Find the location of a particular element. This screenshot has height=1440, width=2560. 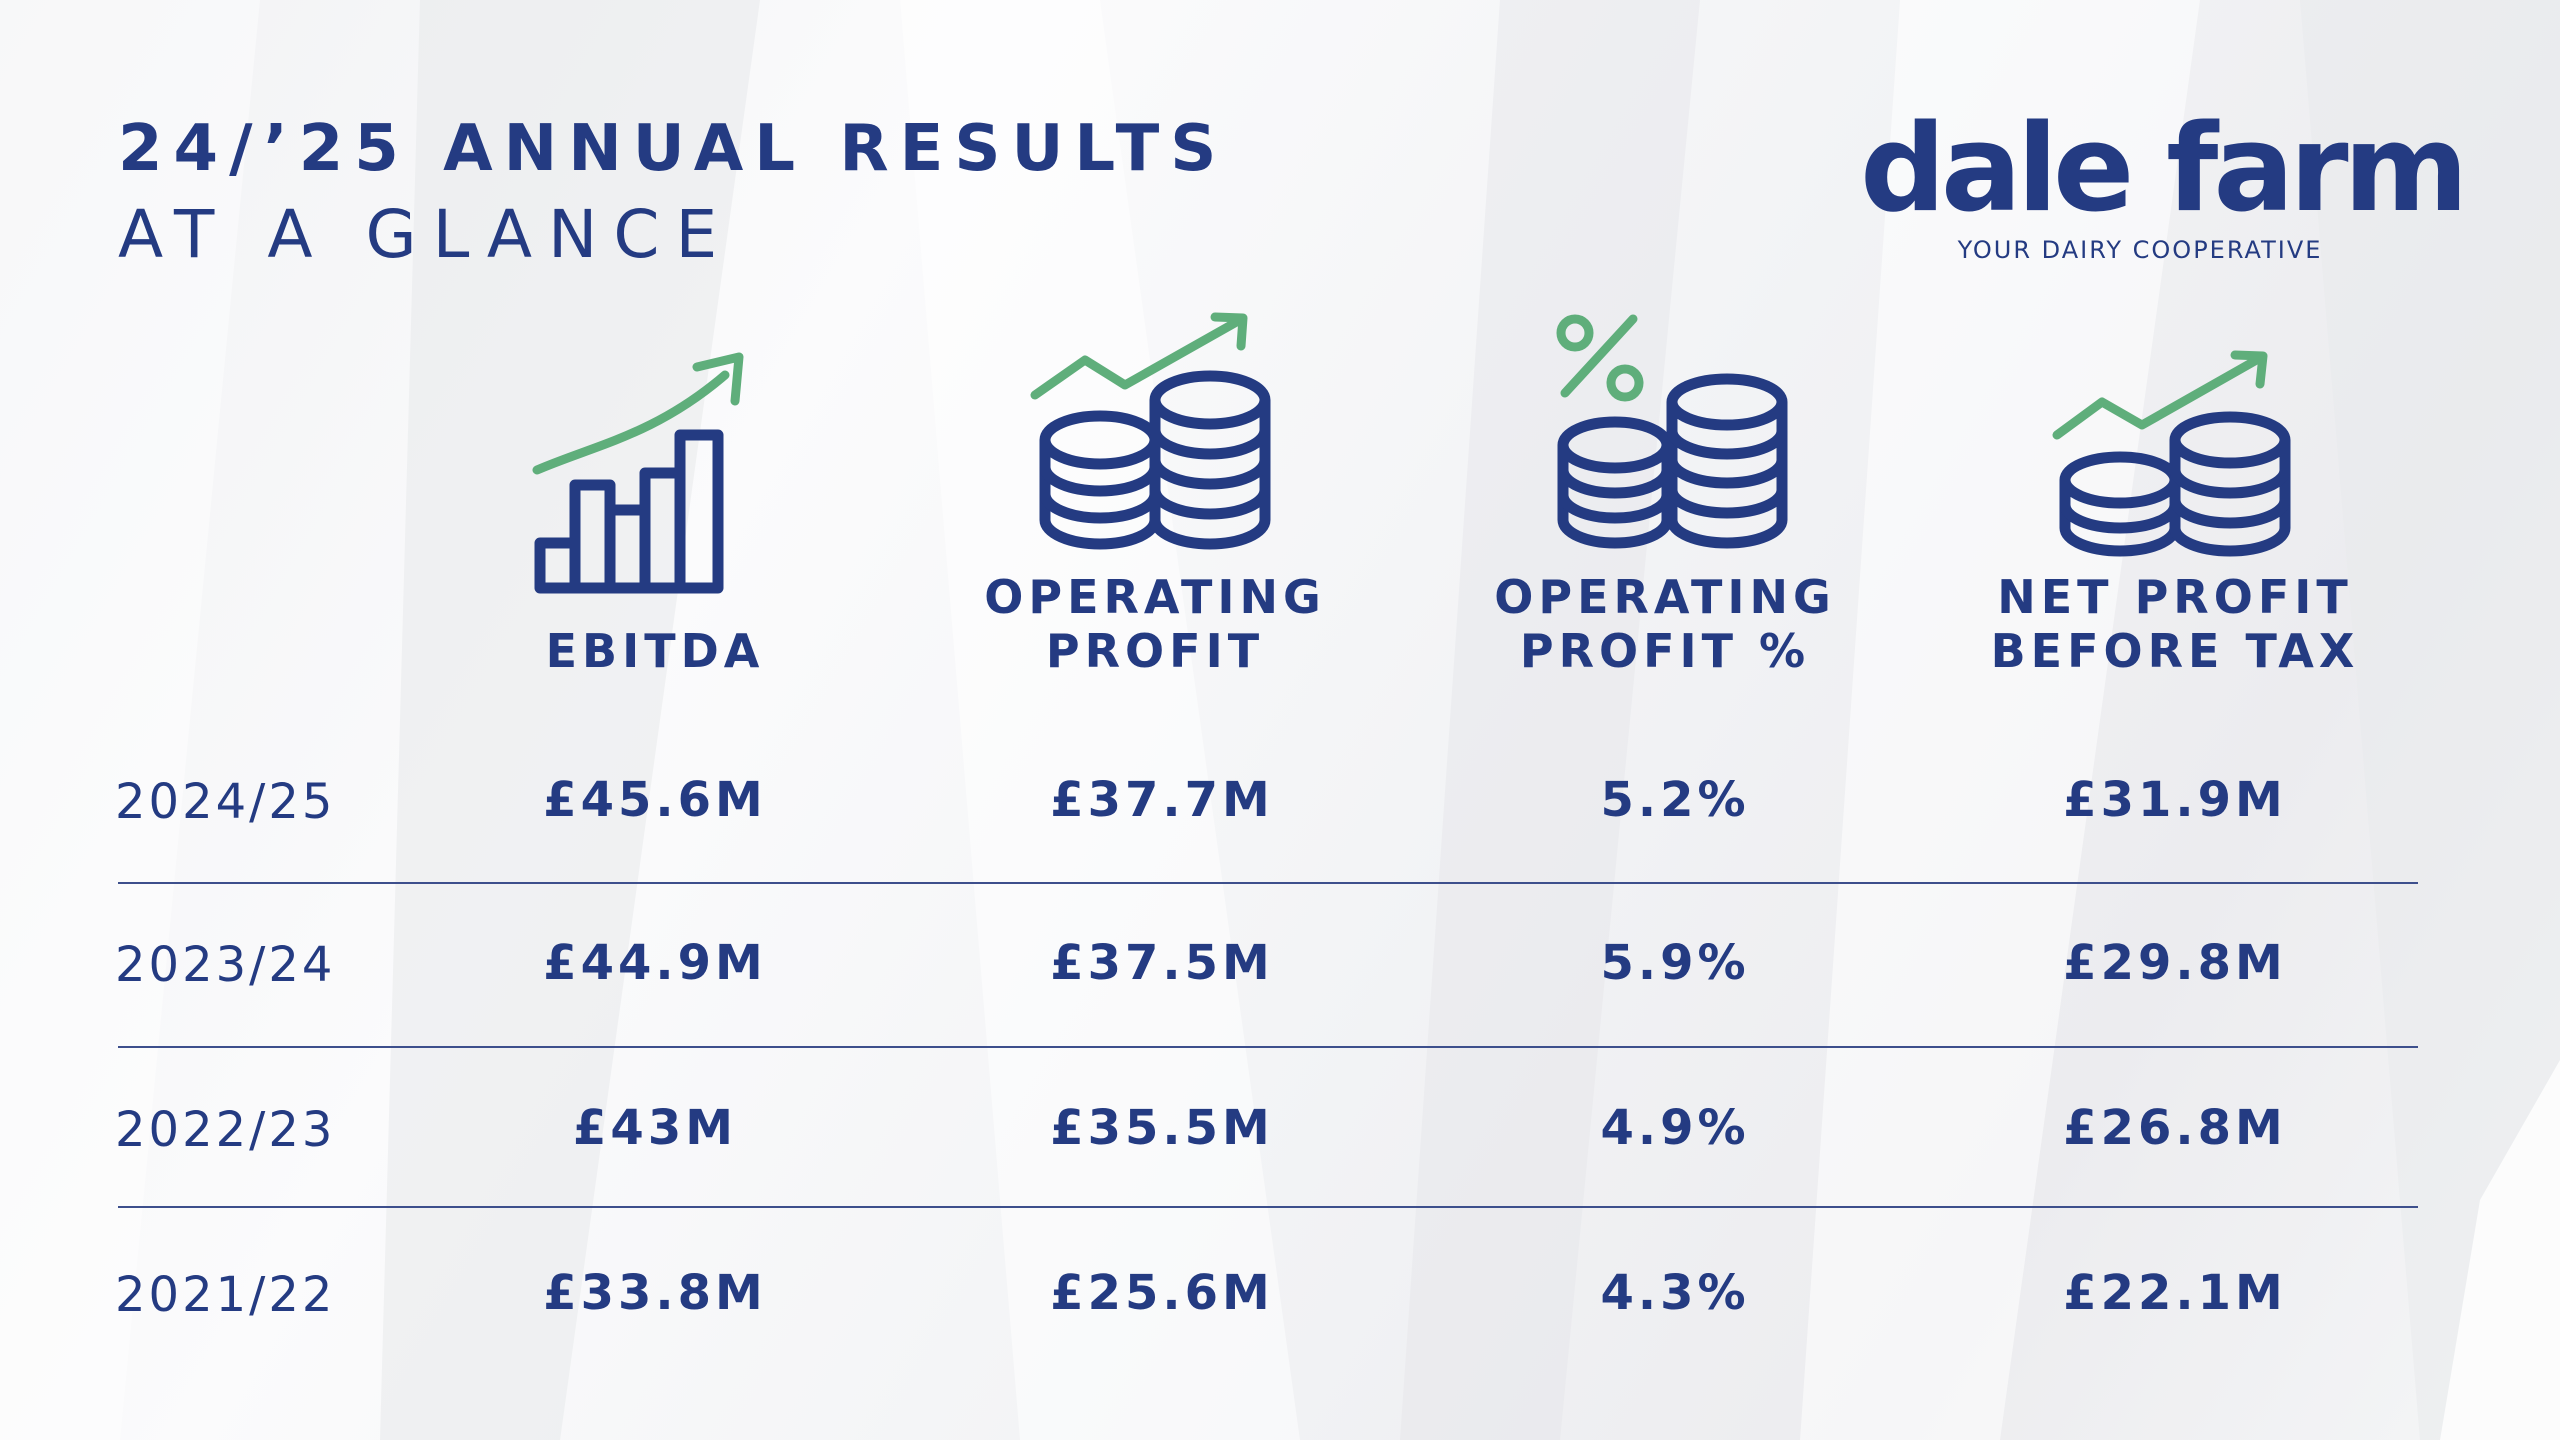

row-year: 2021/22 is located at coordinates (225, 1295).